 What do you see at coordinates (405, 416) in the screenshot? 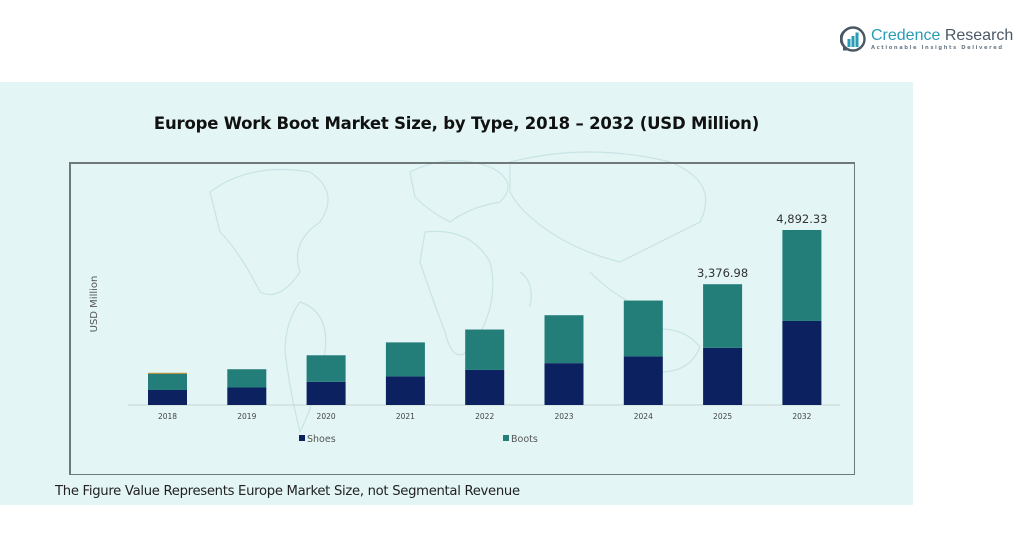
I see `x-tick-label: 2021` at bounding box center [405, 416].